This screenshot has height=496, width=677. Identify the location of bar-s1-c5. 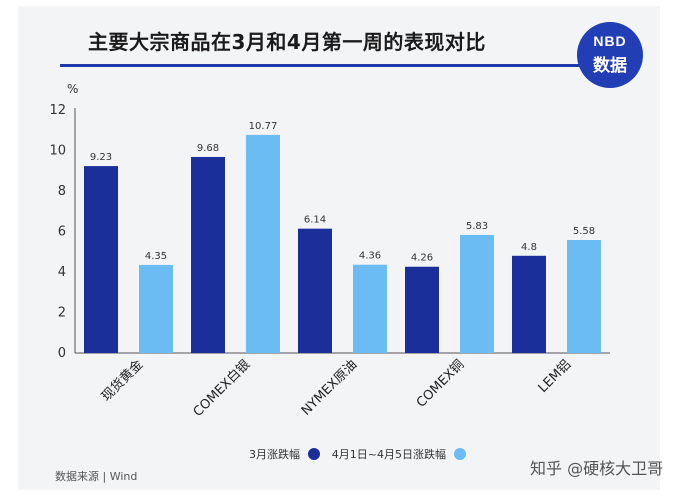
(529, 304).